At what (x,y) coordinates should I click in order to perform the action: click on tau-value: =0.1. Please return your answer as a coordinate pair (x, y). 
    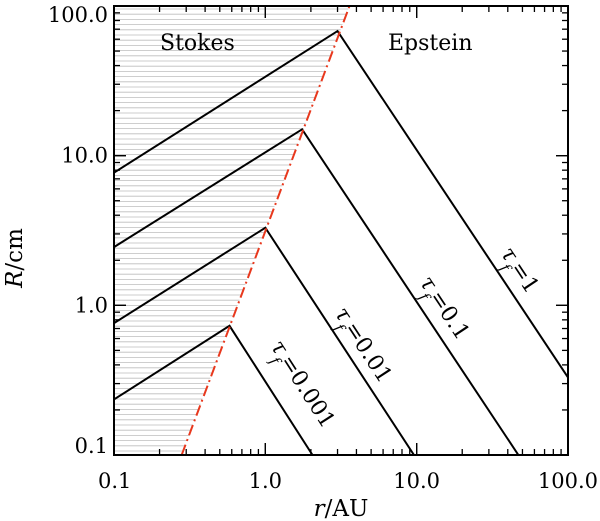
    Looking at the image, I should click on (449, 315).